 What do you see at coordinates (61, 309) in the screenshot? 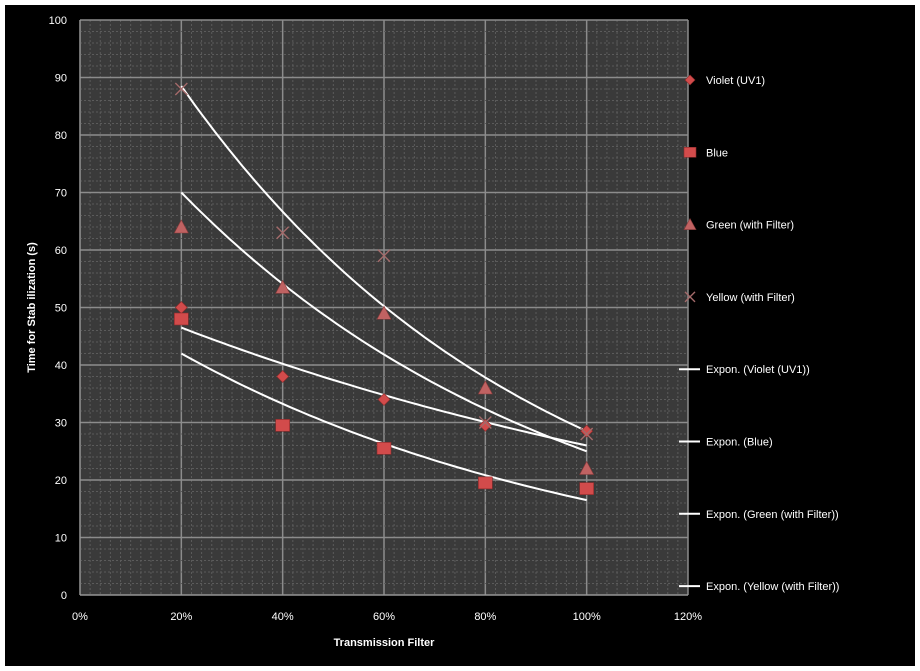
I see `y-tick-label: 50` at bounding box center [61, 309].